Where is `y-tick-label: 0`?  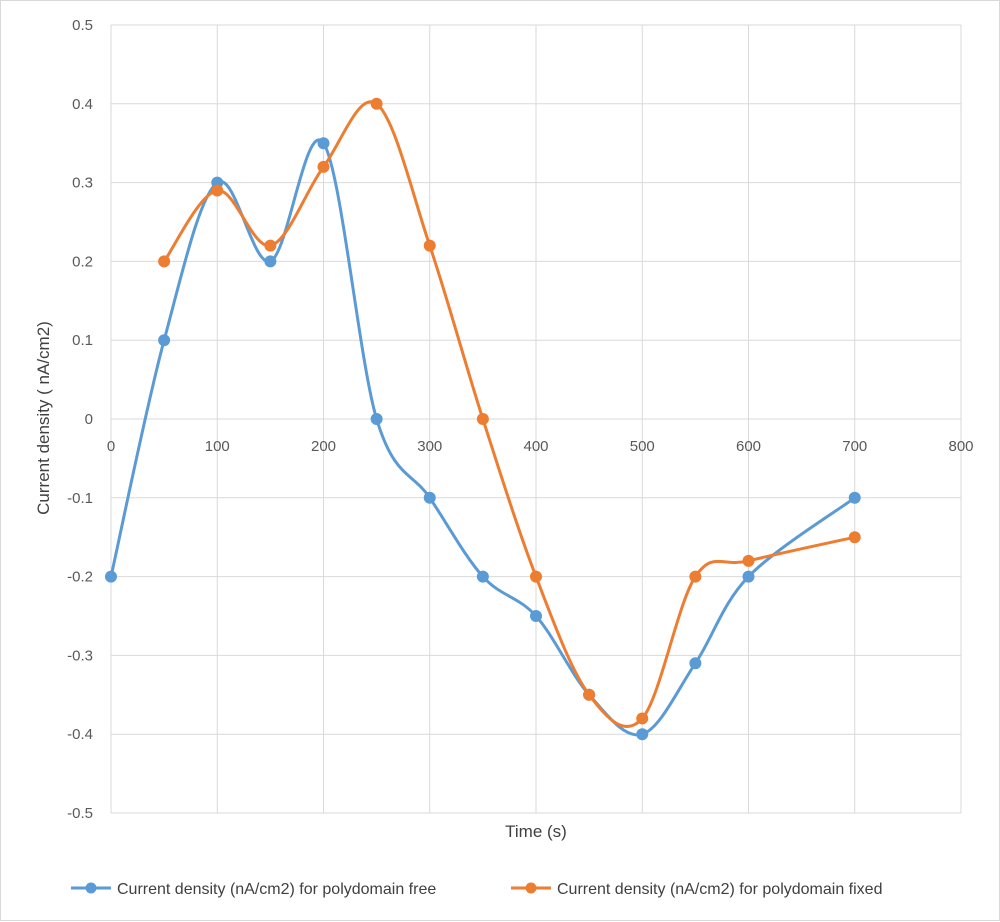 y-tick-label: 0 is located at coordinates (89, 419).